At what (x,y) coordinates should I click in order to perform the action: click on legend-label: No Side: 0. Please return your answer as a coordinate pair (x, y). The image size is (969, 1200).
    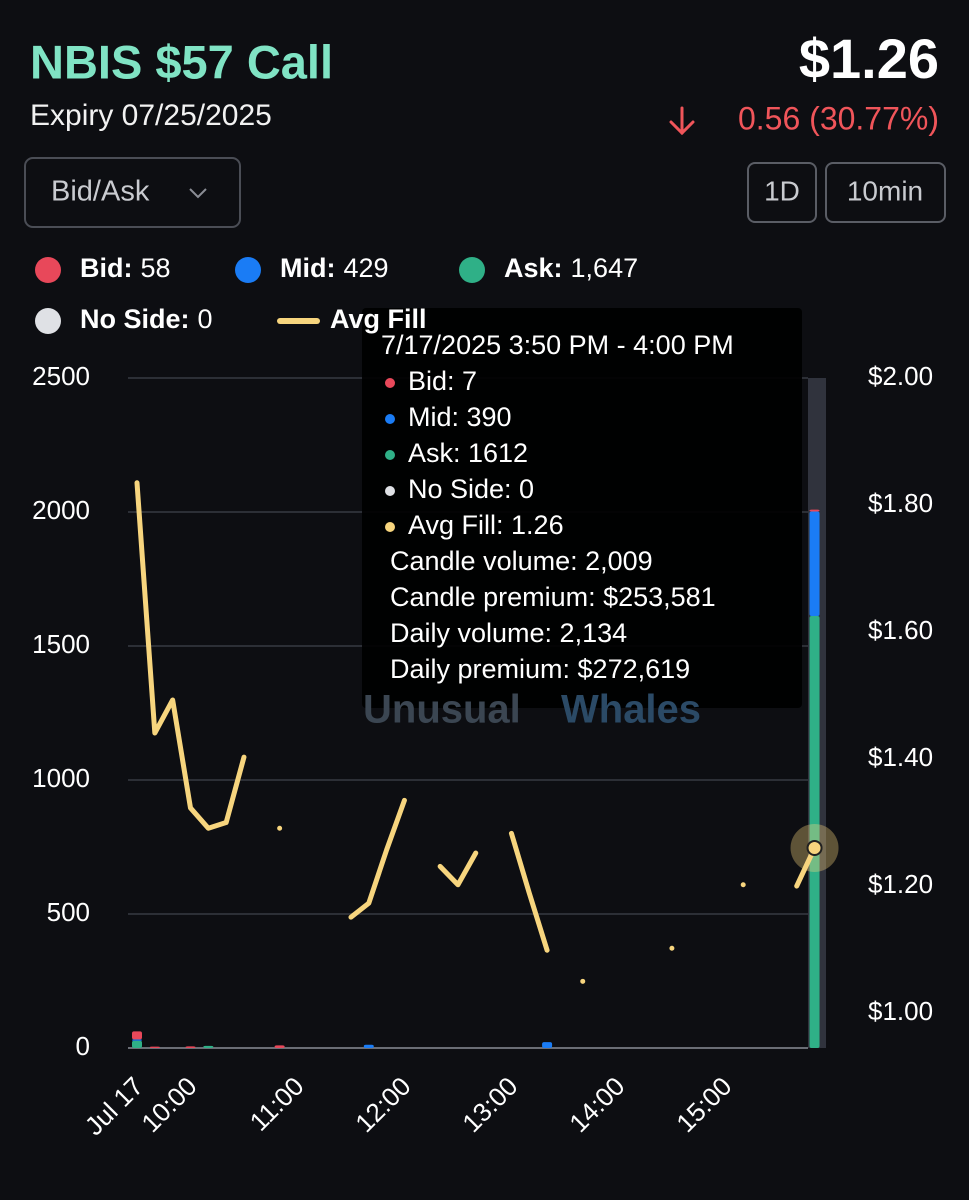
    Looking at the image, I should click on (146, 319).